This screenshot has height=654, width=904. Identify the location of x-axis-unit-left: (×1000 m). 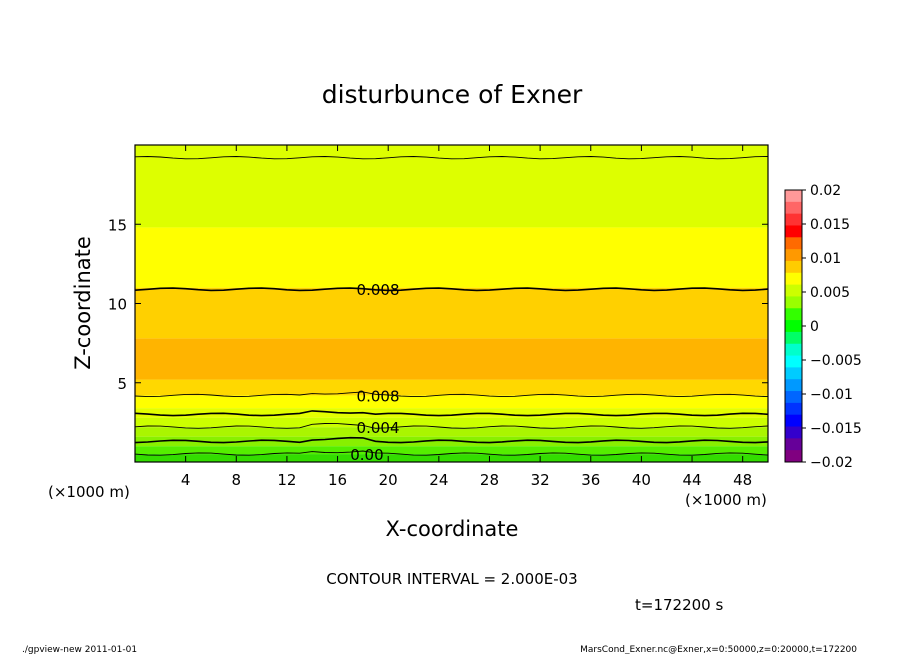
(89, 492).